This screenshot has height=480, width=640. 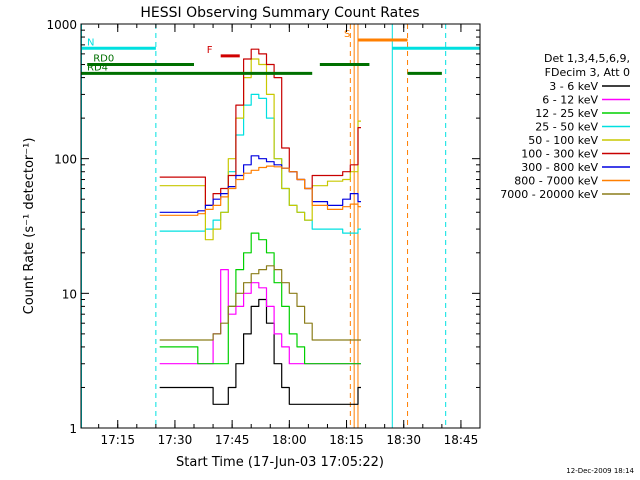 I want to click on chart-title: HESSI Observing Summary Count Rates, so click(x=279, y=13).